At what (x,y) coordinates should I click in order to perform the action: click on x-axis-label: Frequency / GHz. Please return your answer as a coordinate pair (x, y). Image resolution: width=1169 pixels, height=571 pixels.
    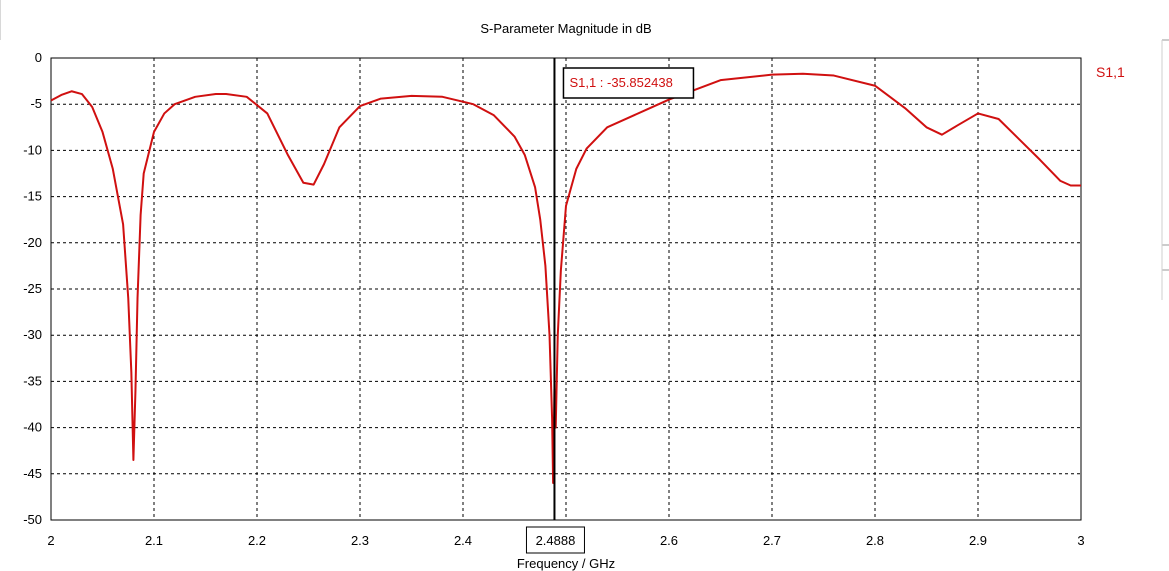
    Looking at the image, I should click on (566, 563).